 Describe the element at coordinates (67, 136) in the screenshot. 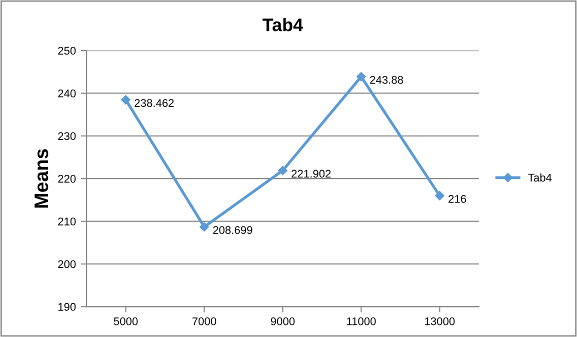

I see `y-tick-label: 230` at that location.